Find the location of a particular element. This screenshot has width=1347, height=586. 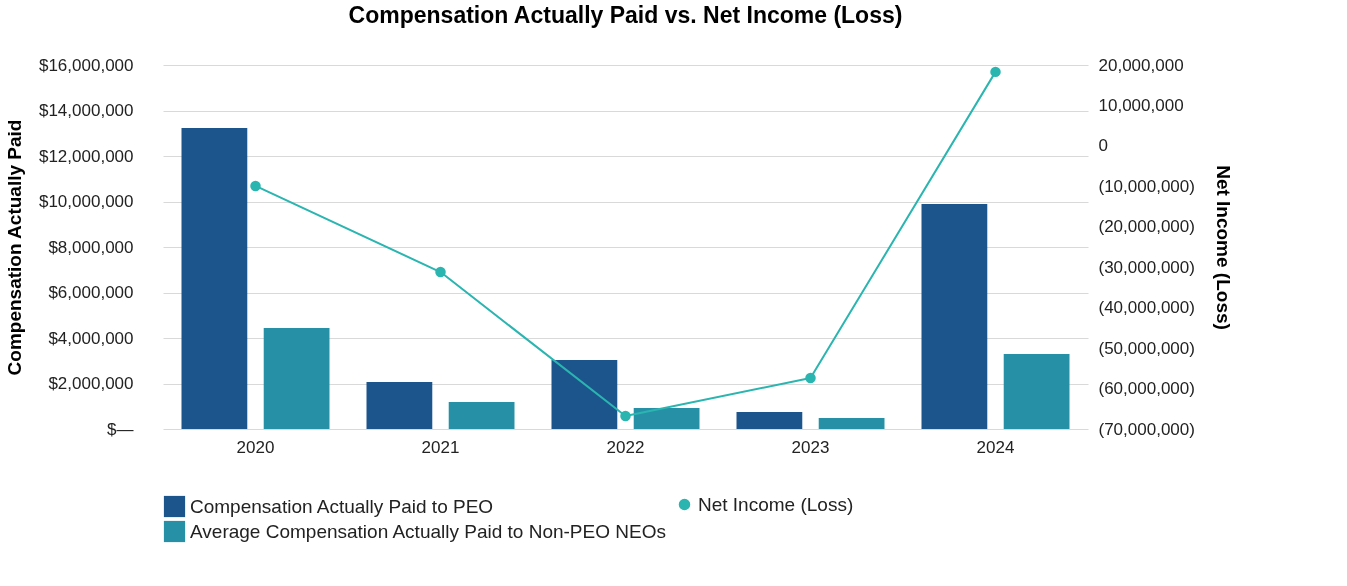

y2-tick-label: (60,000,000) is located at coordinates (1146, 389).